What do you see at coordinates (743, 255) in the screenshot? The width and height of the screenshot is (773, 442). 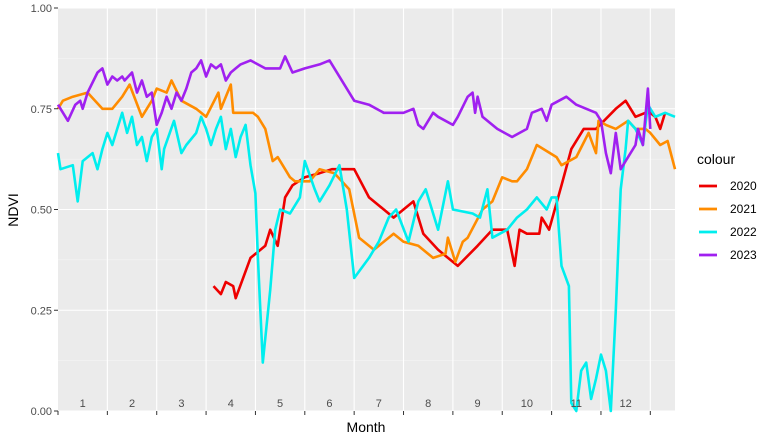 I see `legend-label: 2023` at bounding box center [743, 255].